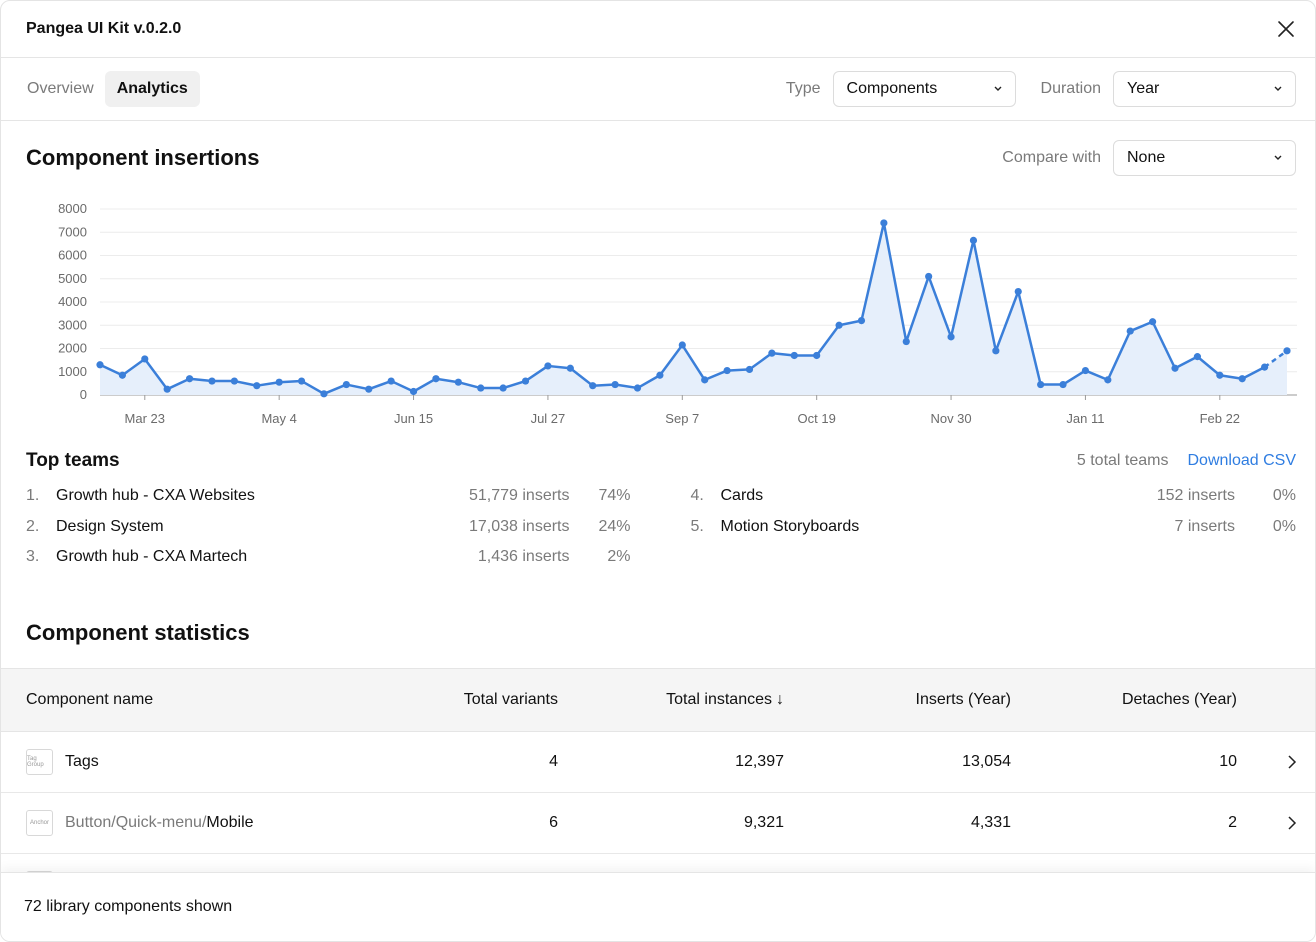 The height and width of the screenshot is (942, 1316). What do you see at coordinates (90, 699) in the screenshot?
I see `col-header-name: Component name` at bounding box center [90, 699].